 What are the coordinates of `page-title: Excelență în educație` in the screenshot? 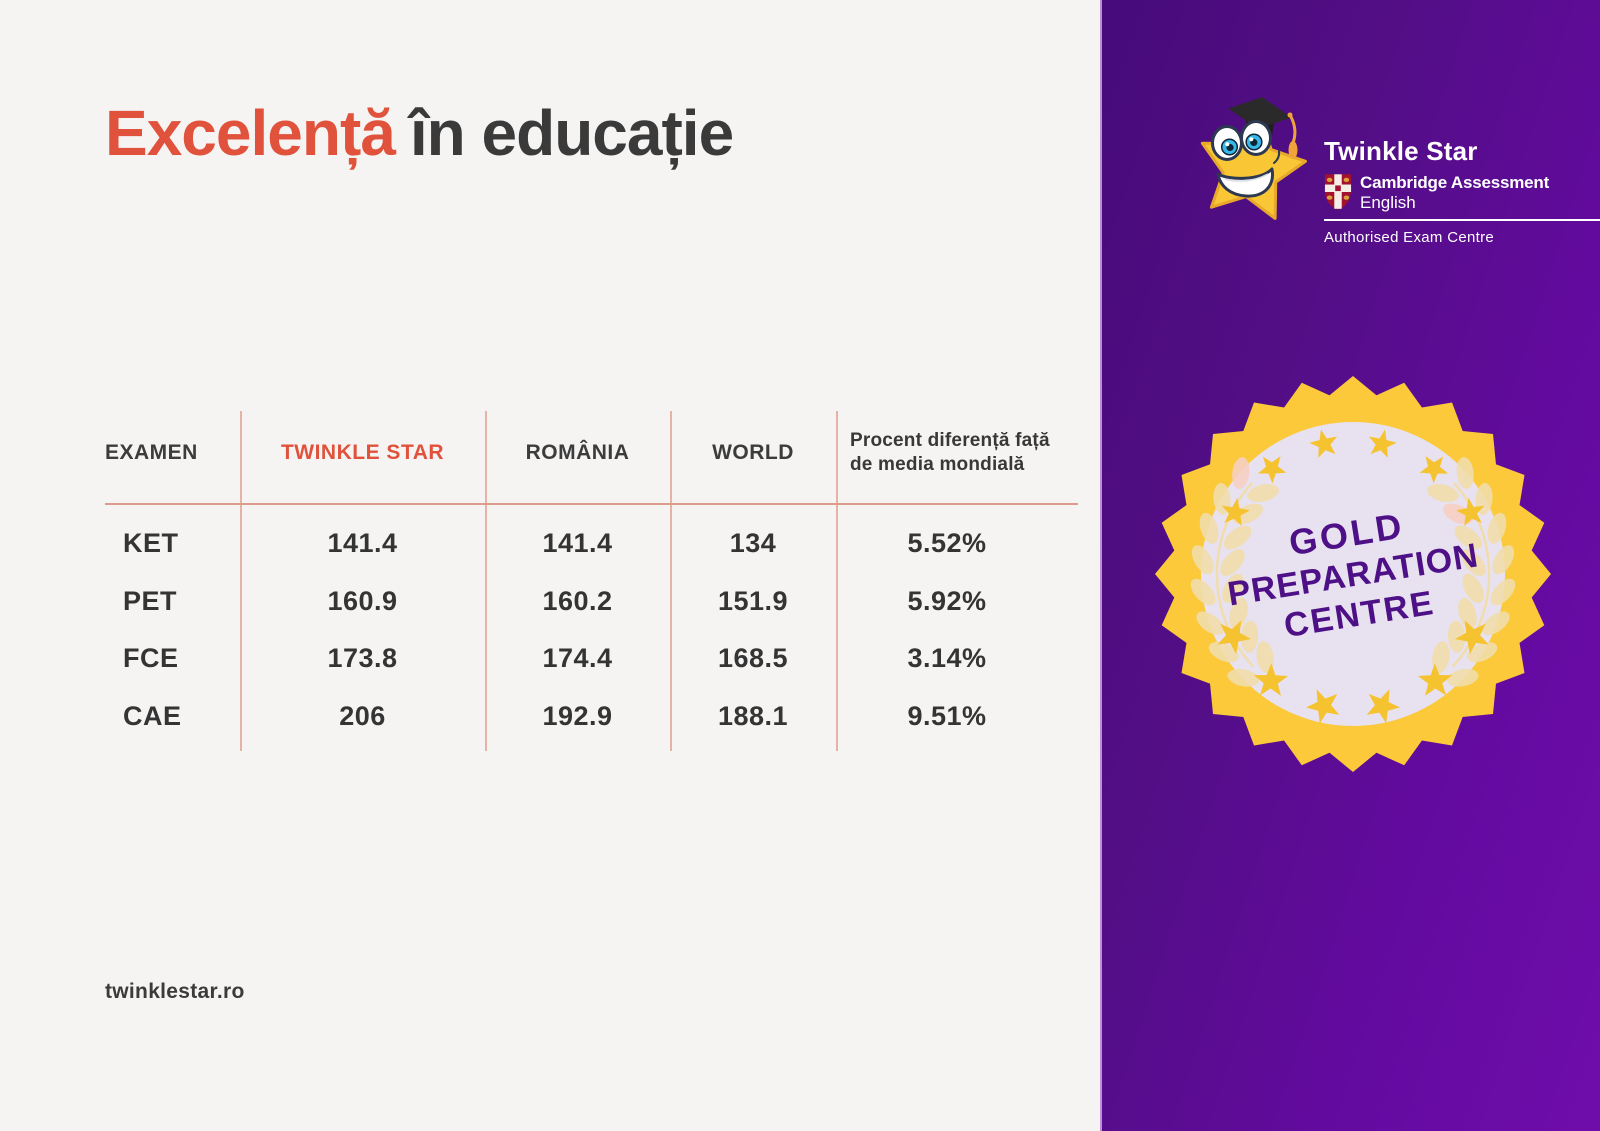 It's located at (419, 133).